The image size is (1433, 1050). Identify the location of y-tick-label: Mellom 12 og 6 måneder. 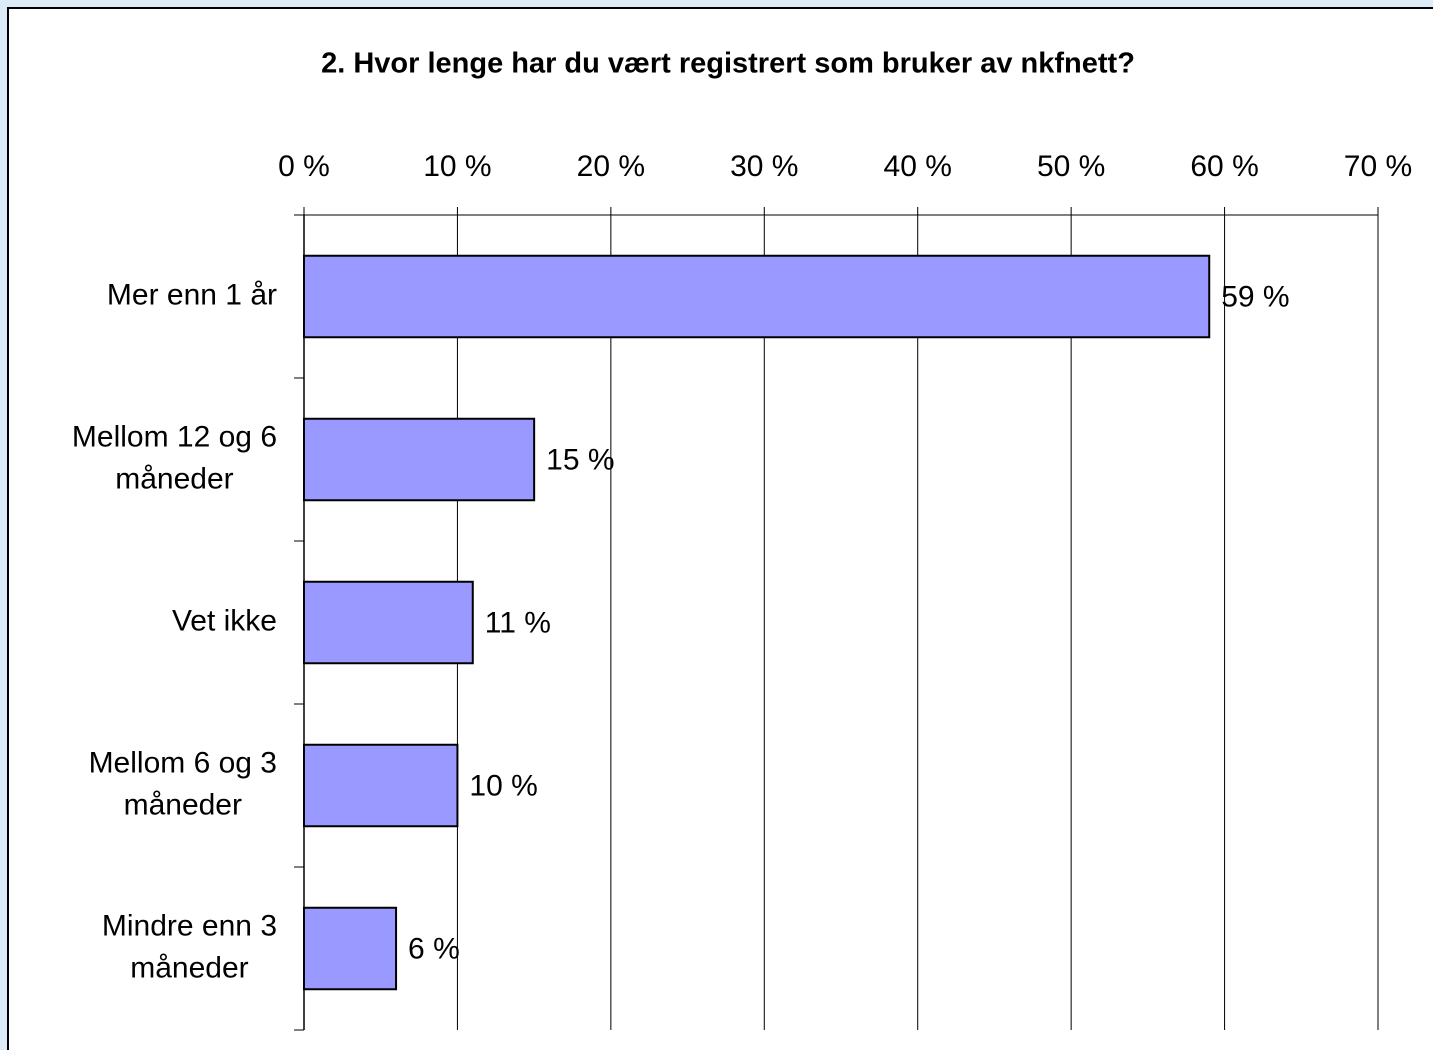
(174, 457).